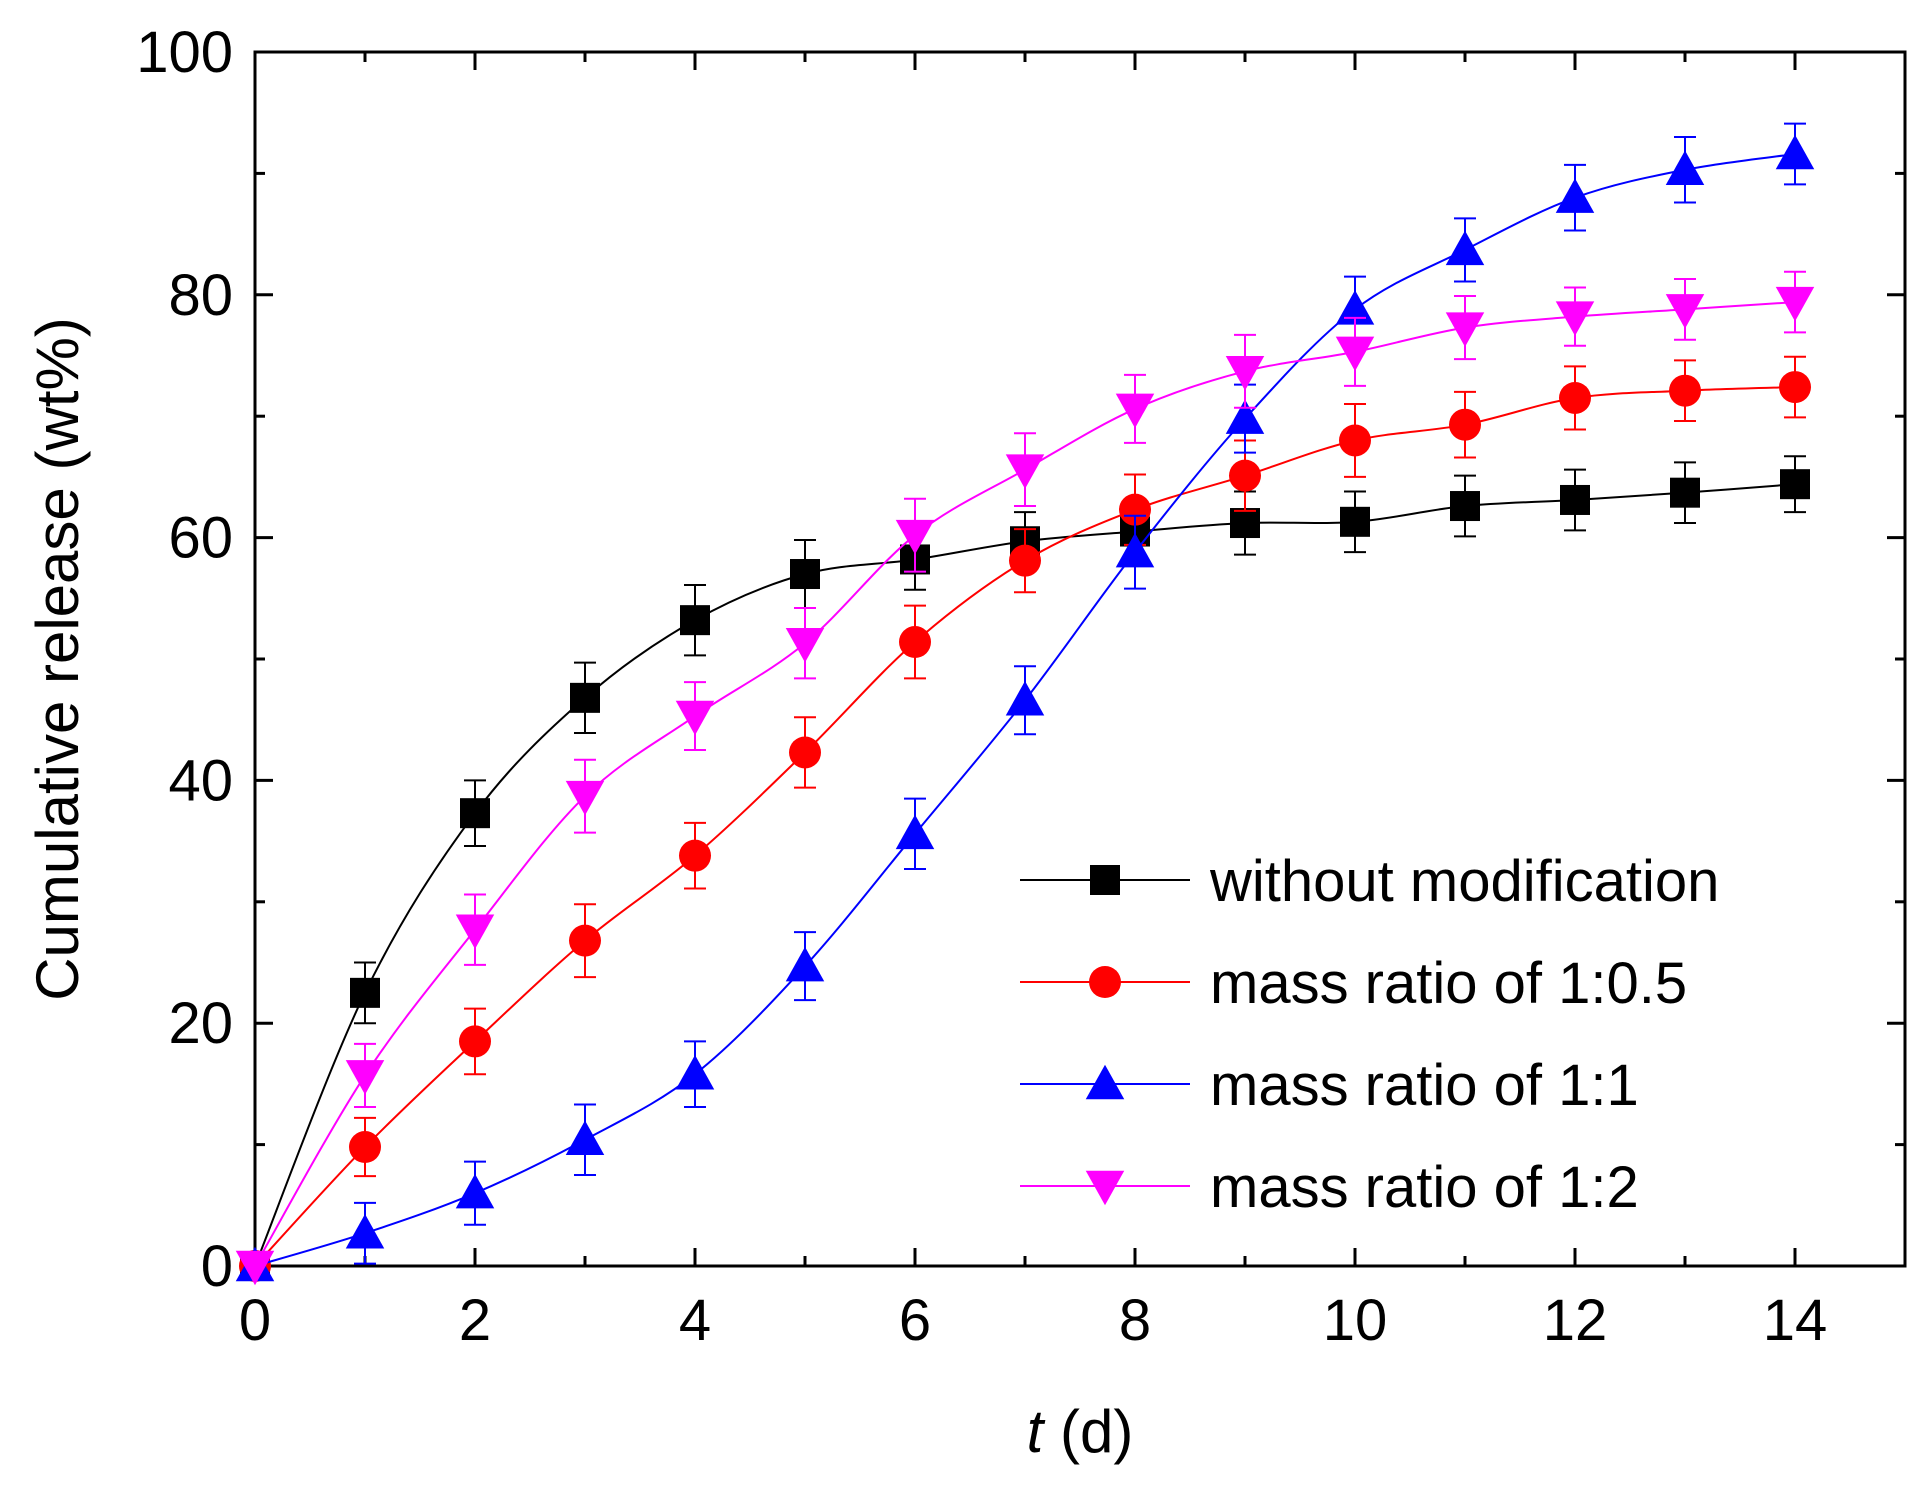  I want to click on x-axis-title: t (d), so click(1080, 1431).